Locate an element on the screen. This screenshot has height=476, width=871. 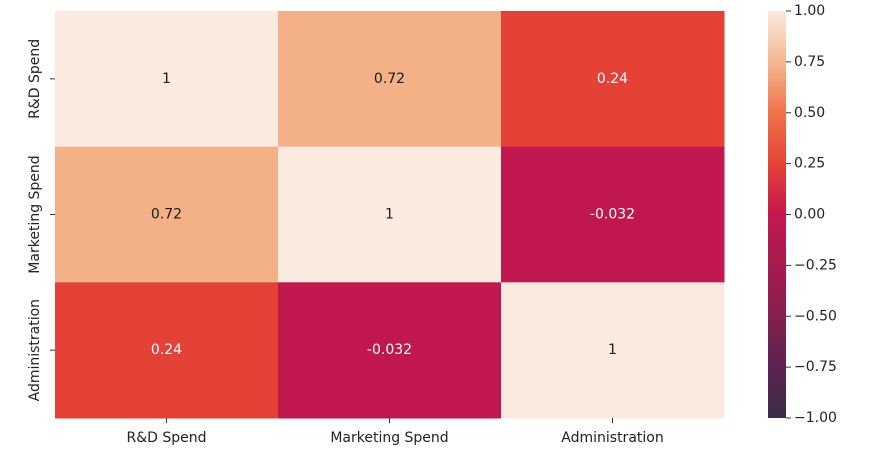
colorbar: 1.00 0.75 0.50 0.25 0.00 −0.25 −0.50 −0.75 −1.00 is located at coordinates (802, 214).